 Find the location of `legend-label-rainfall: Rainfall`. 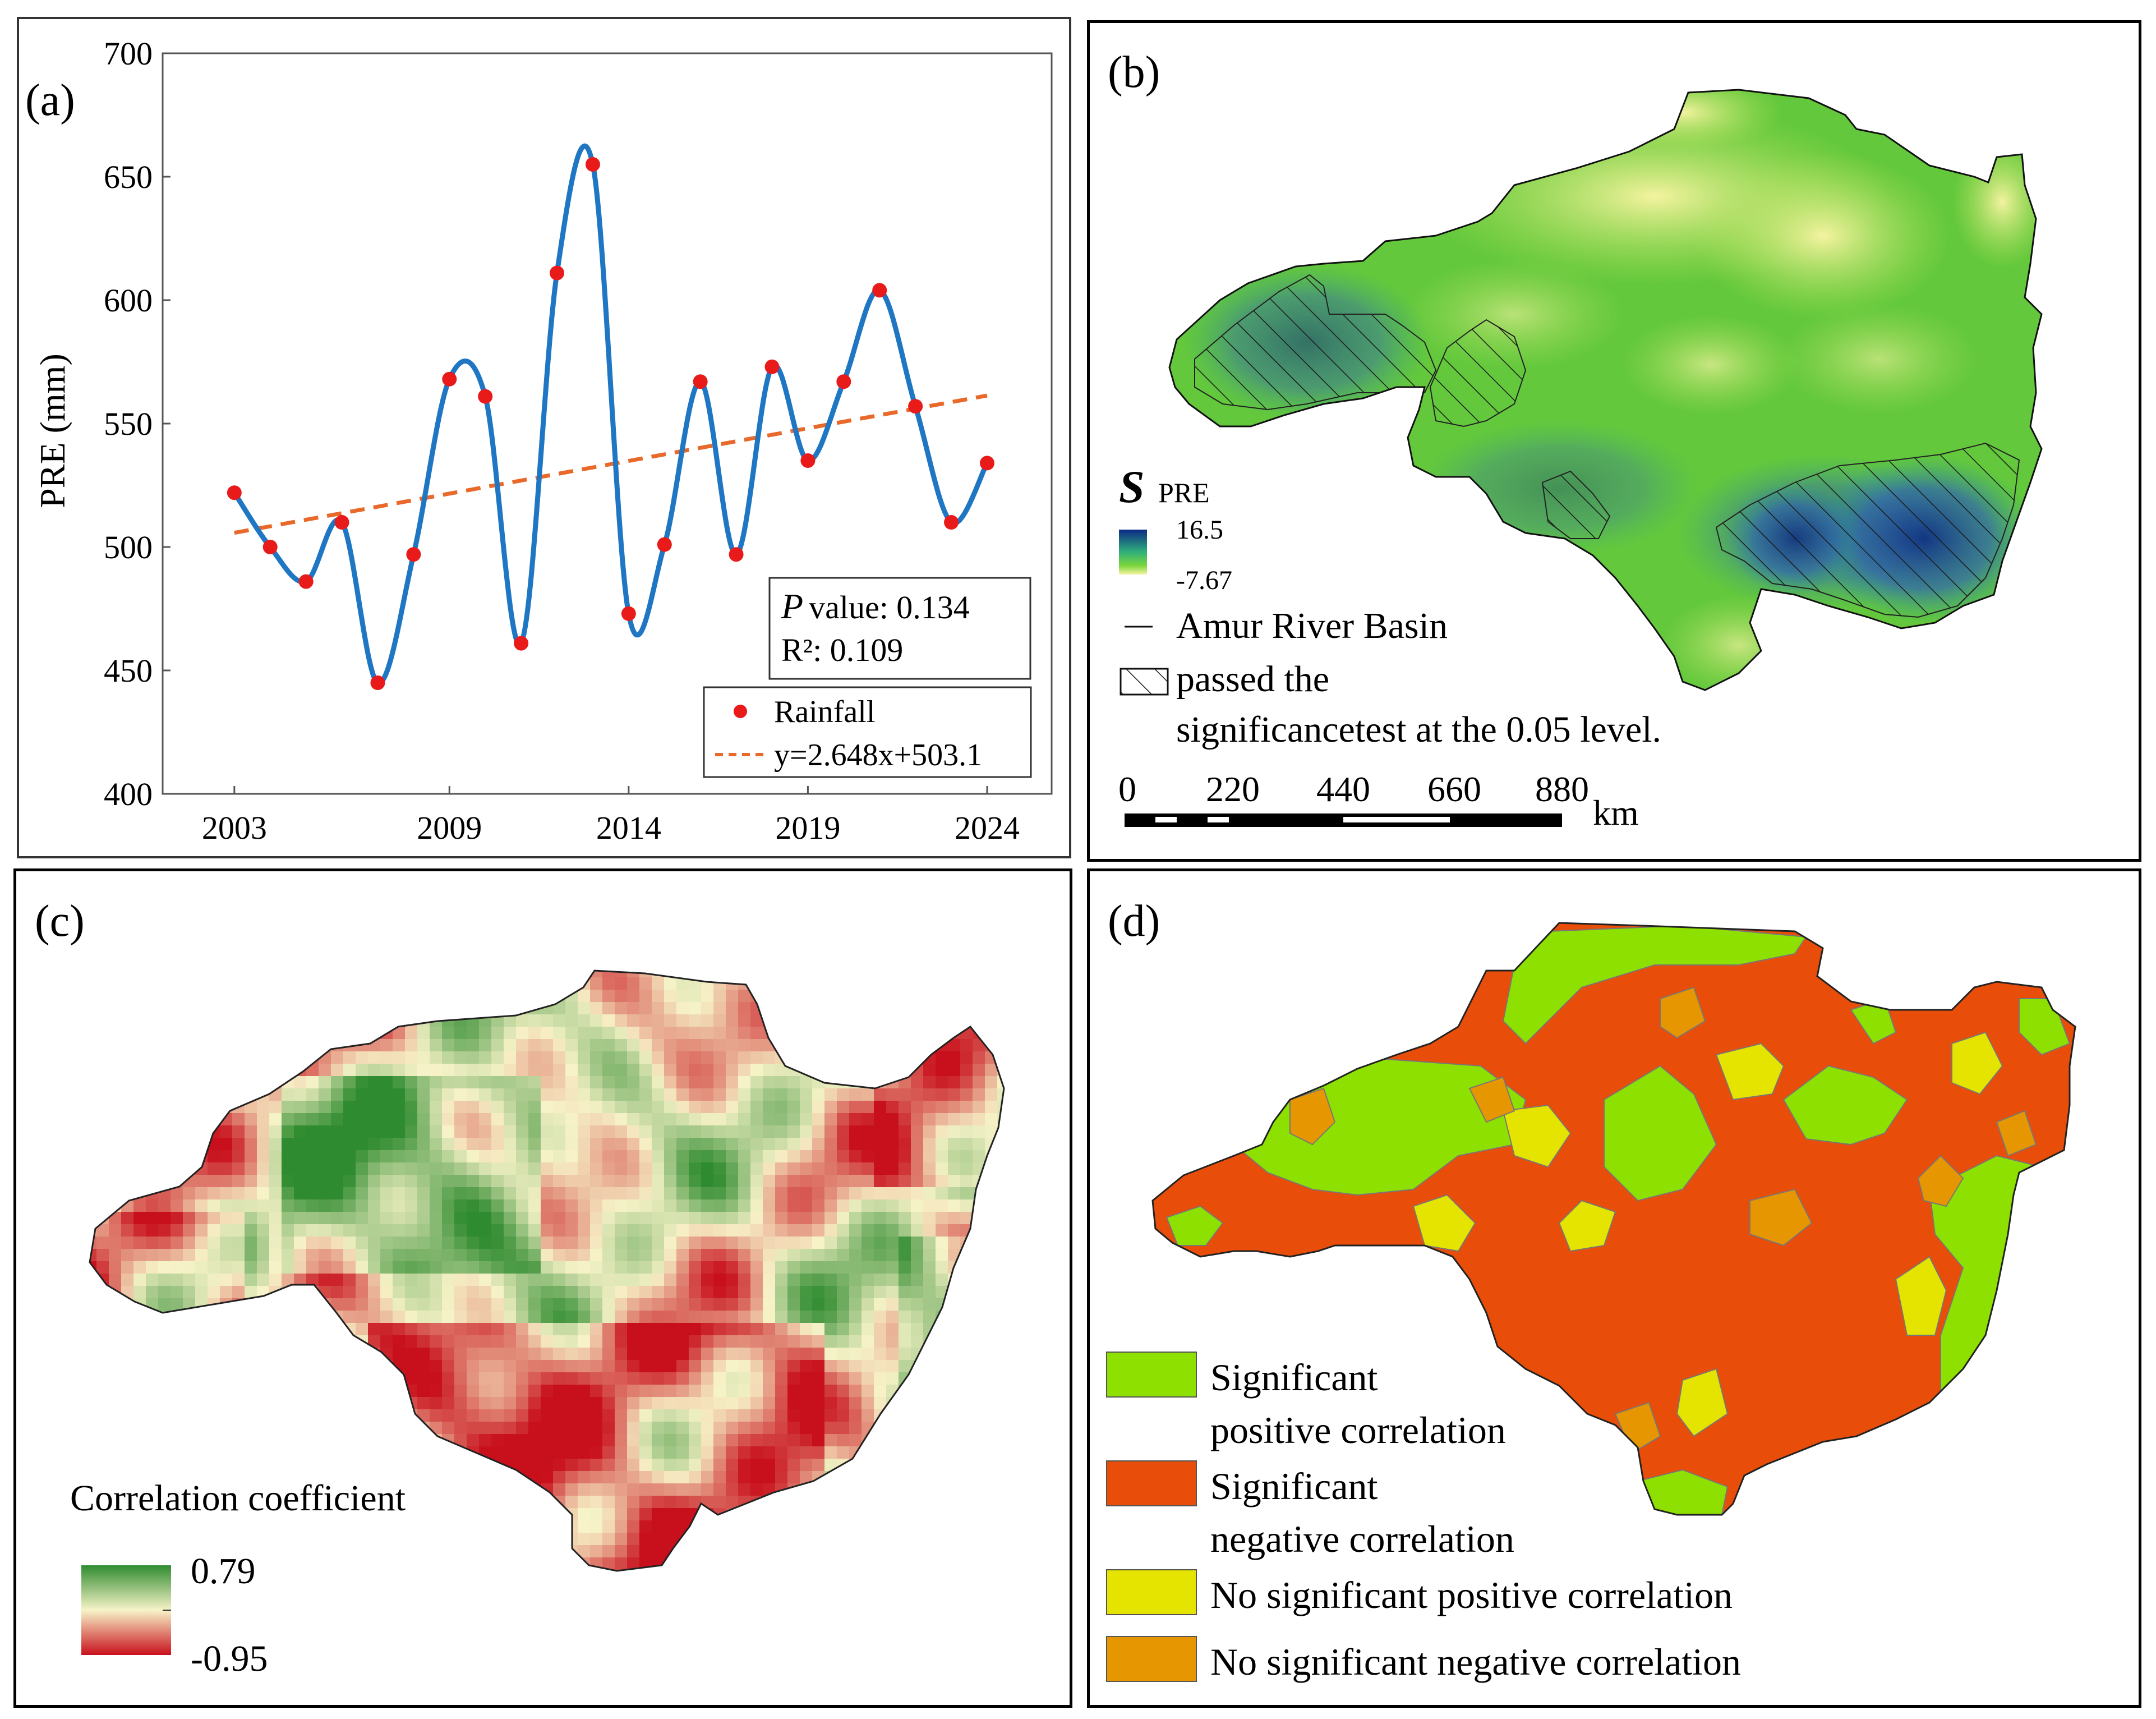

legend-label-rainfall: Rainfall is located at coordinates (824, 712).